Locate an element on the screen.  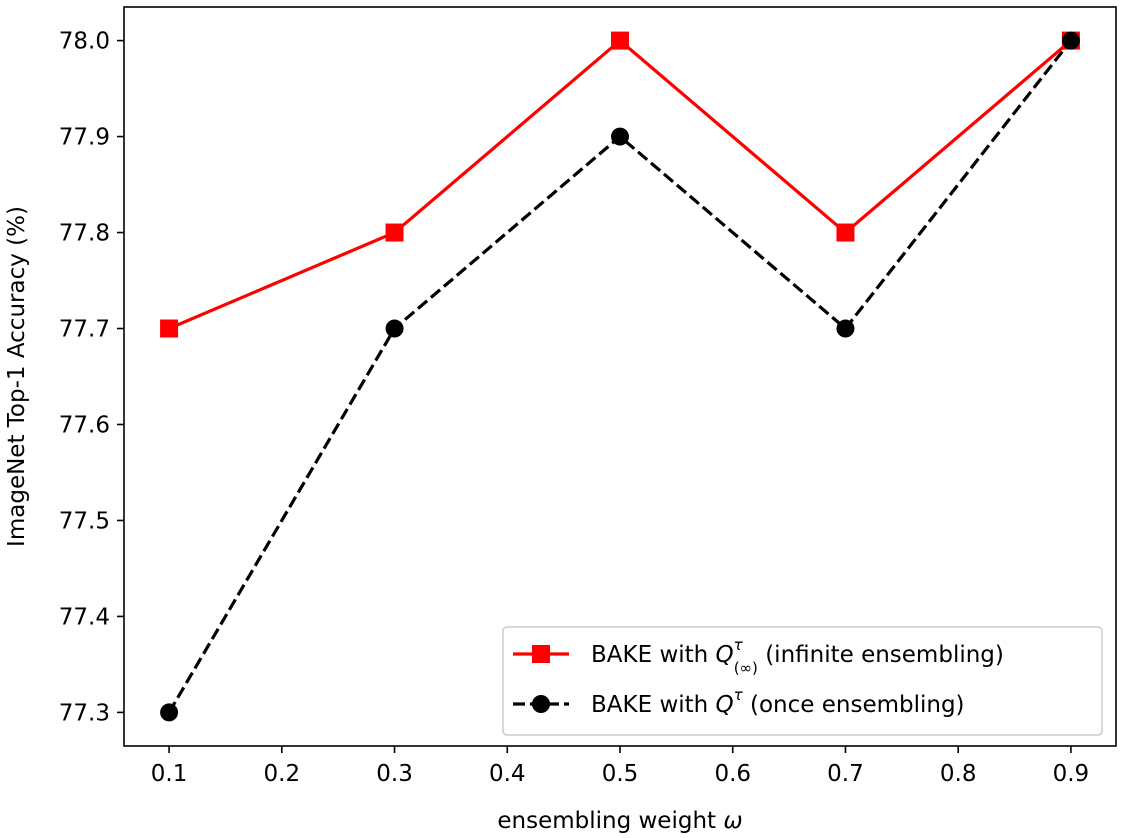
x-tick-label: 0.9 is located at coordinates (1071, 774).